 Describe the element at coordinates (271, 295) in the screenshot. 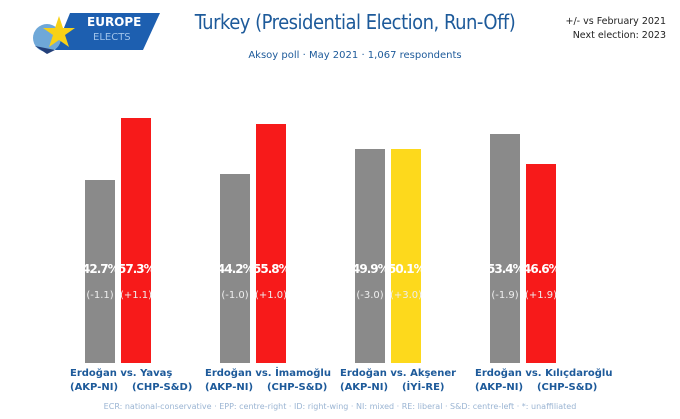

I see `change-label: (+1.0)` at that location.